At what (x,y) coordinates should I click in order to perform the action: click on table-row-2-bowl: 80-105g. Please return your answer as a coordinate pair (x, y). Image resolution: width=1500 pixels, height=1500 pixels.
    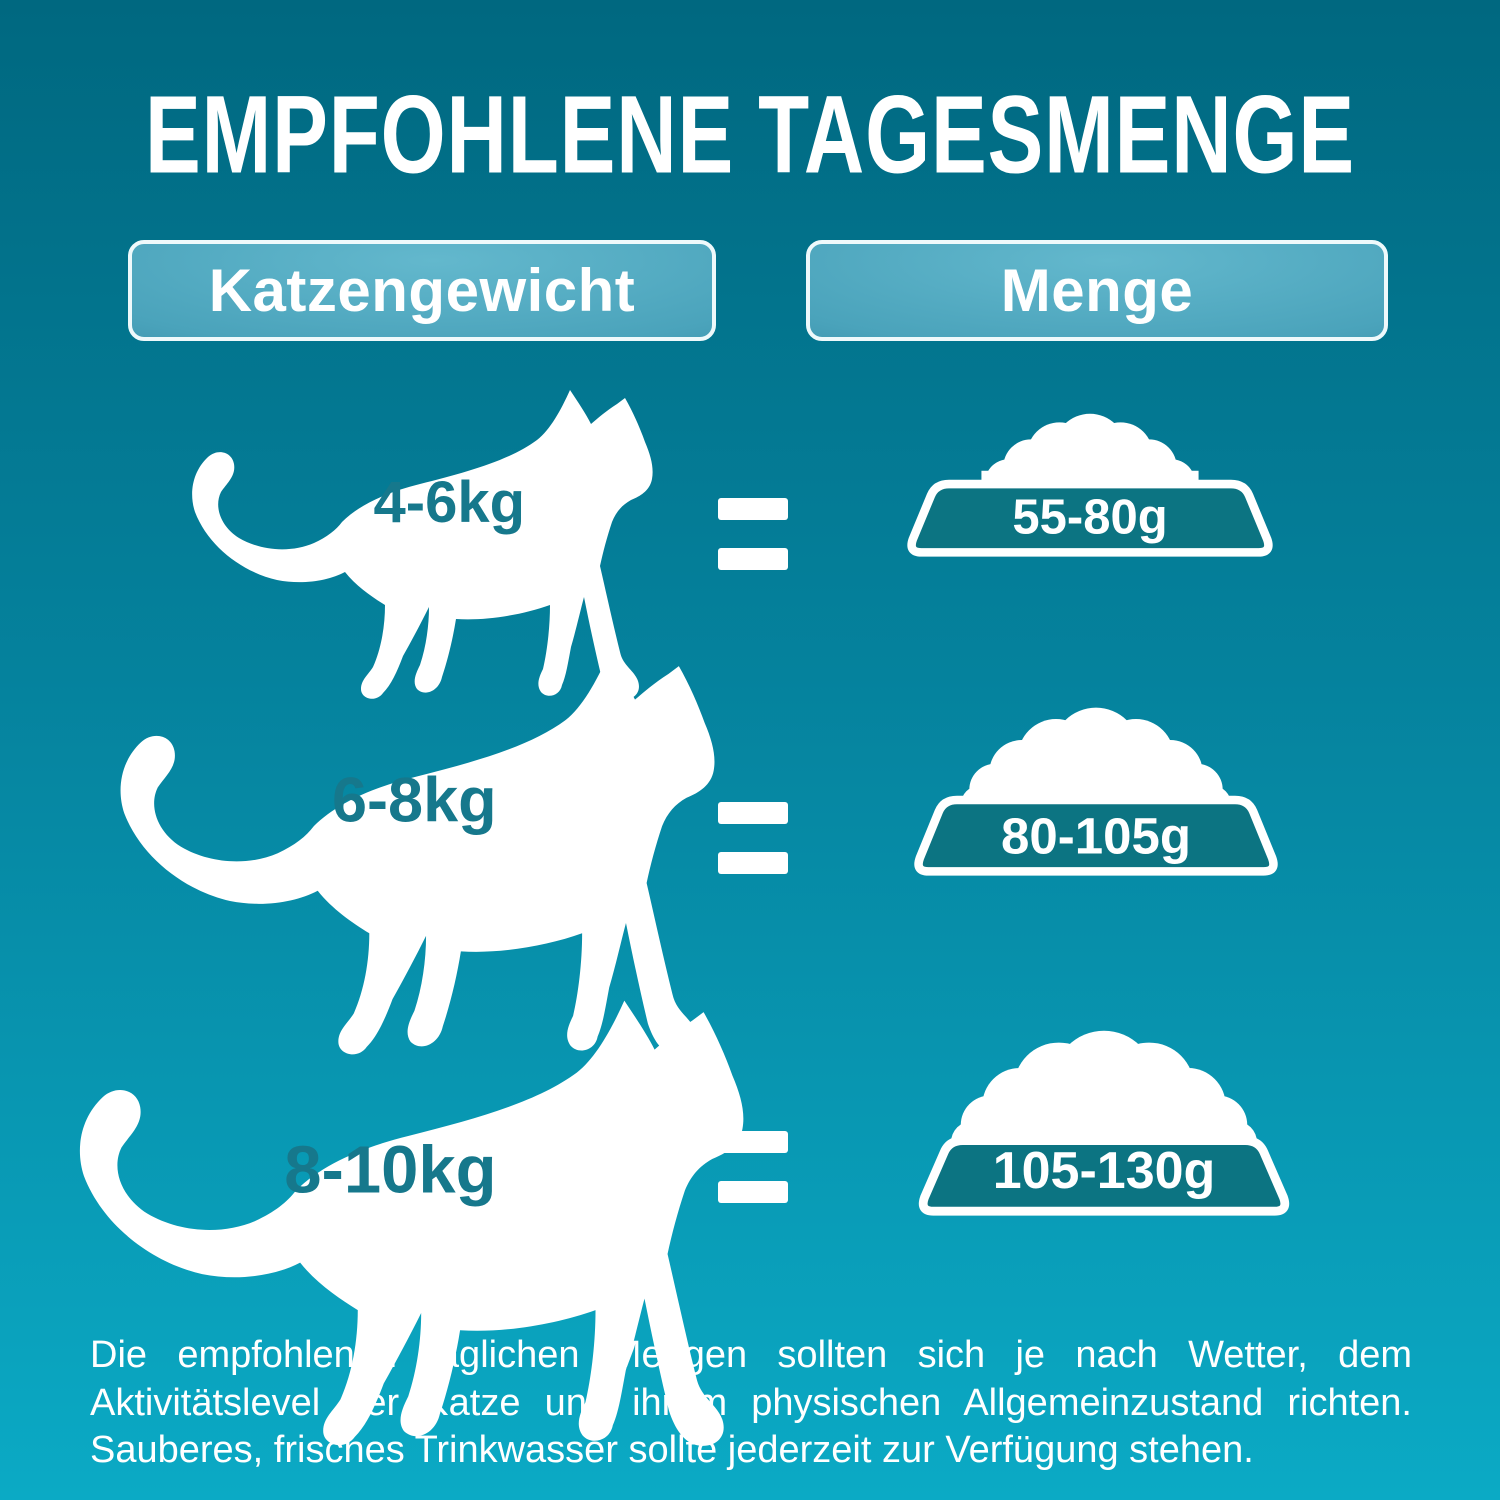
    Looking at the image, I should click on (1096, 789).